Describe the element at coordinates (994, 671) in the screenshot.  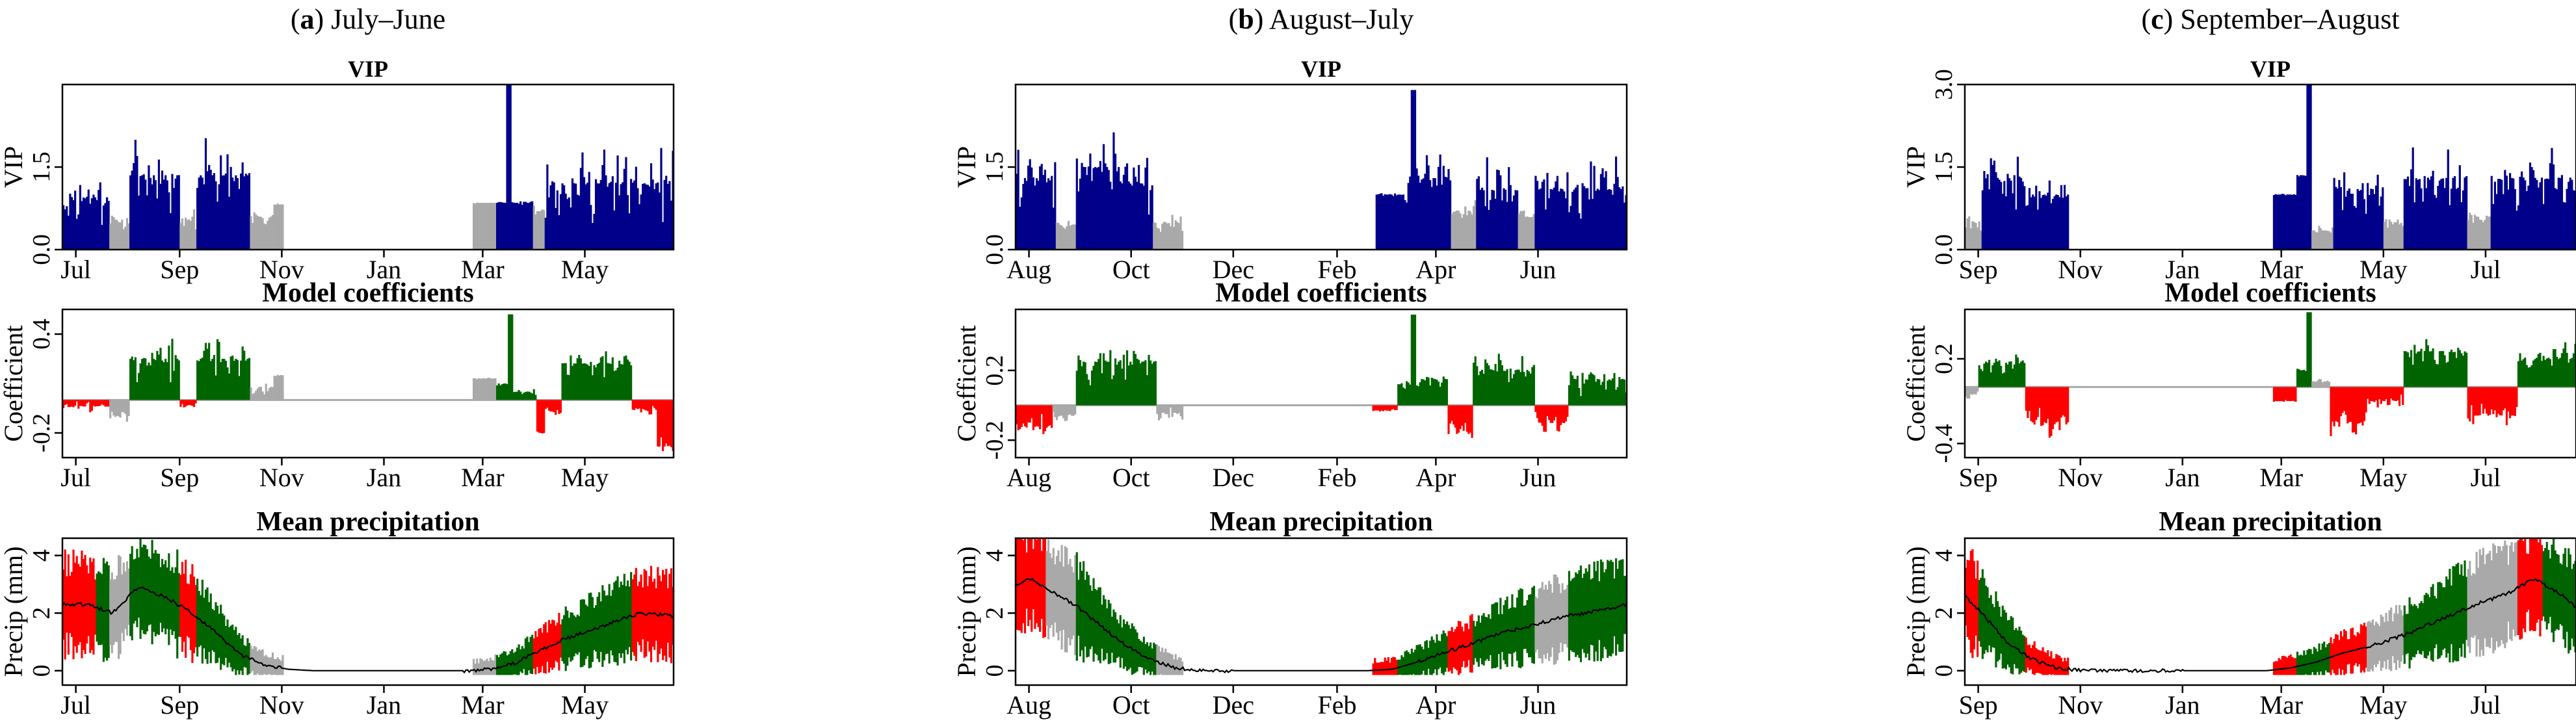
I see `ytick-label: 0` at that location.